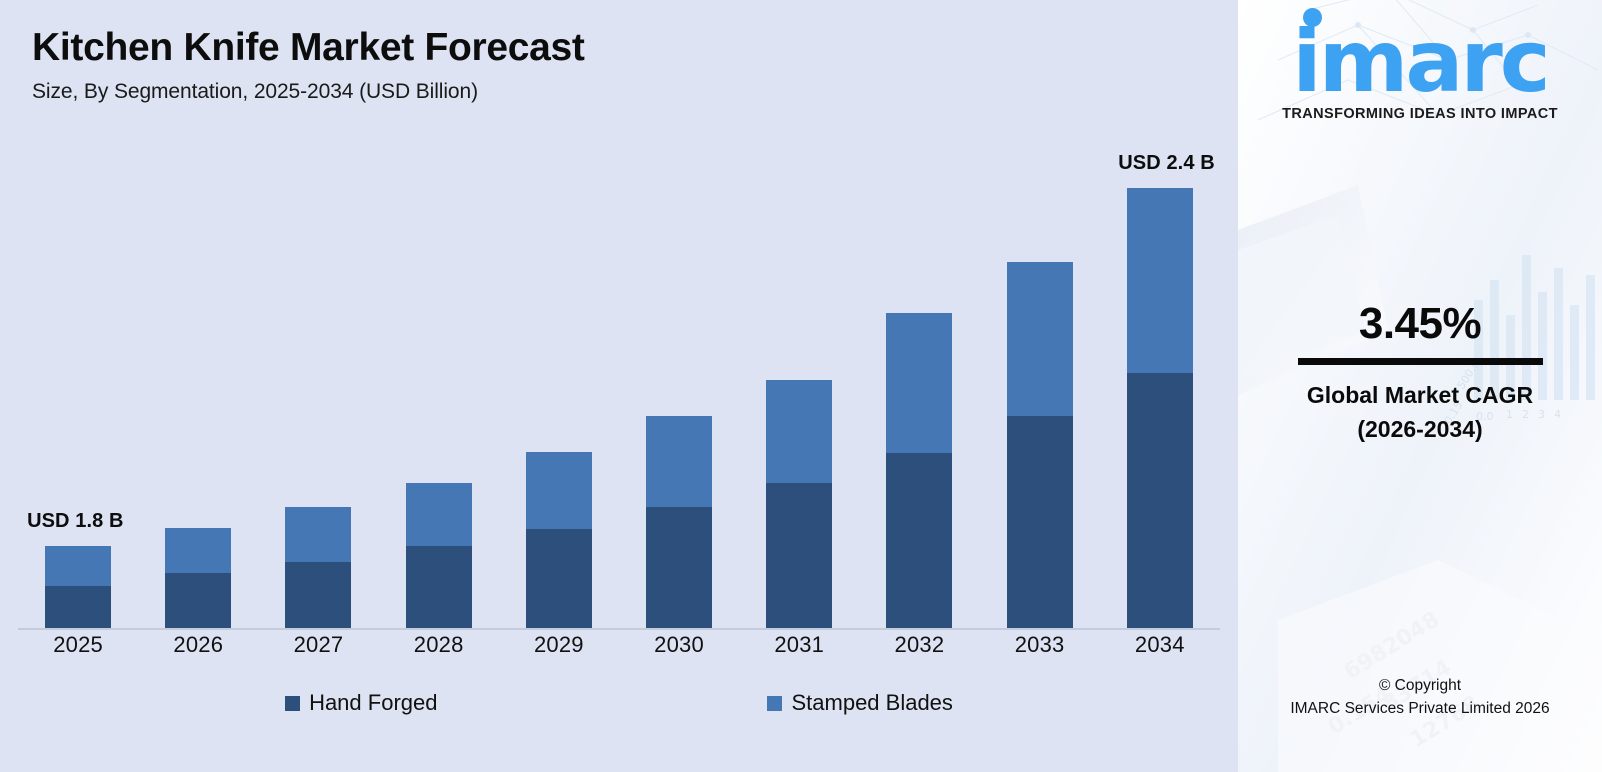 The height and width of the screenshot is (772, 1602). What do you see at coordinates (619, 652) in the screenshot?
I see `x-axis-labels: 2025 2026 2027 2028 2029 2030 2031 2032 2033 2034` at bounding box center [619, 652].